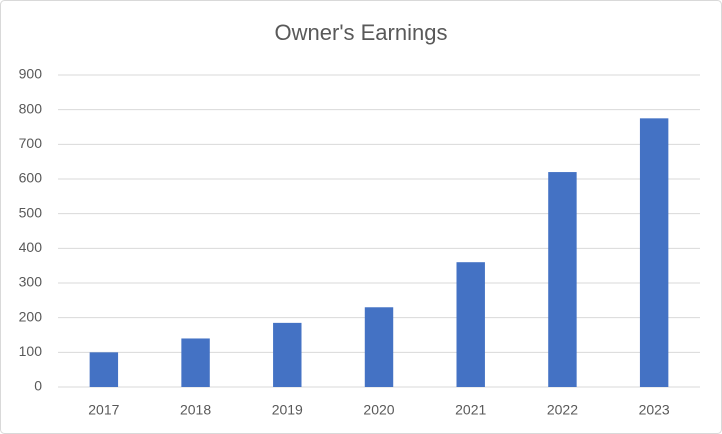 This screenshot has width=722, height=434. What do you see at coordinates (562, 410) in the screenshot?
I see `x-tick-label: 2022` at bounding box center [562, 410].